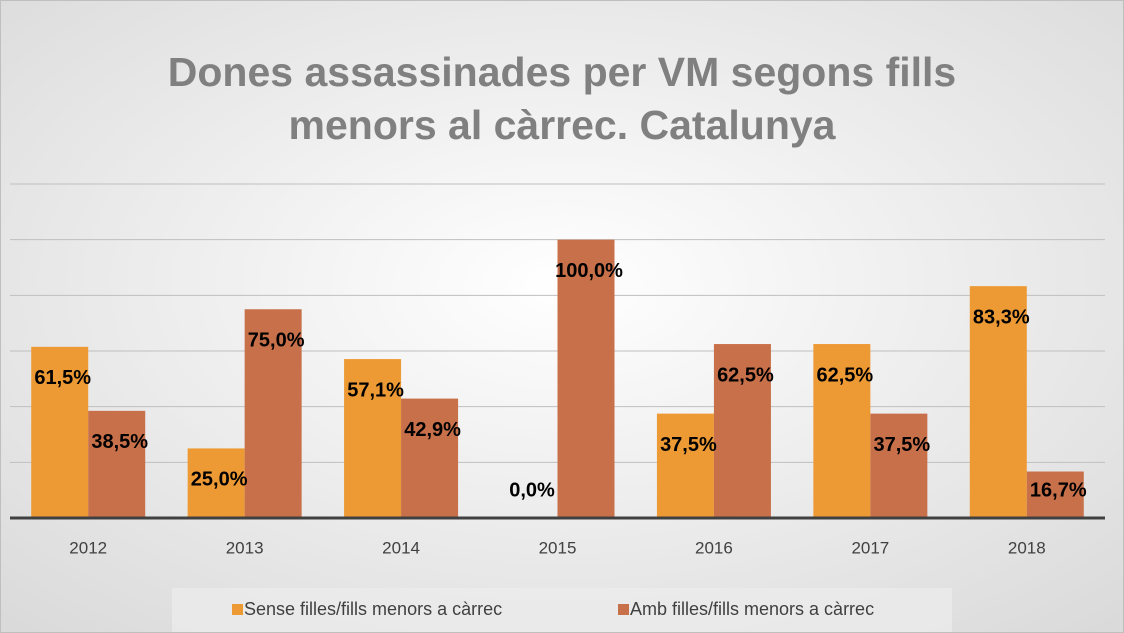 This screenshot has height=633, width=1124. Describe the element at coordinates (870, 547) in the screenshot. I see `x-tick-label: 2017` at that location.